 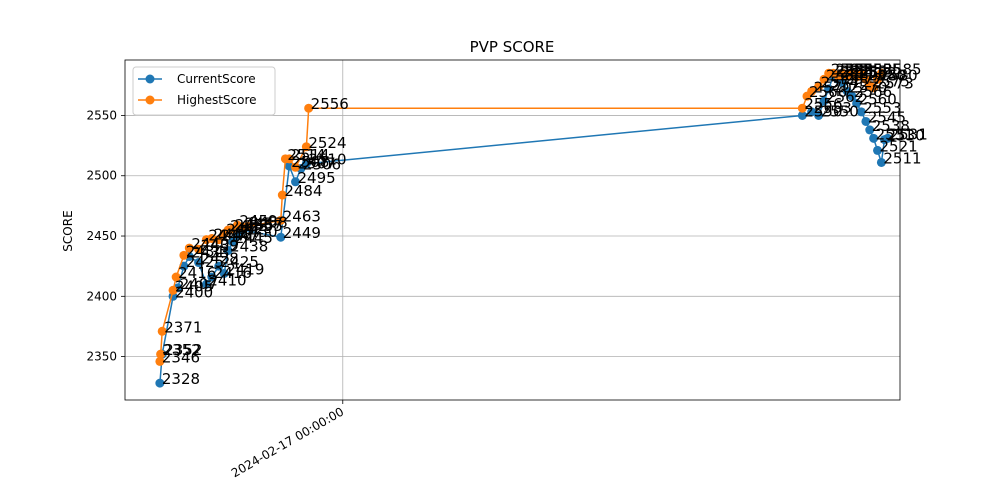 I want to click on data-label-currentscore: 2455, so click(x=264, y=226).